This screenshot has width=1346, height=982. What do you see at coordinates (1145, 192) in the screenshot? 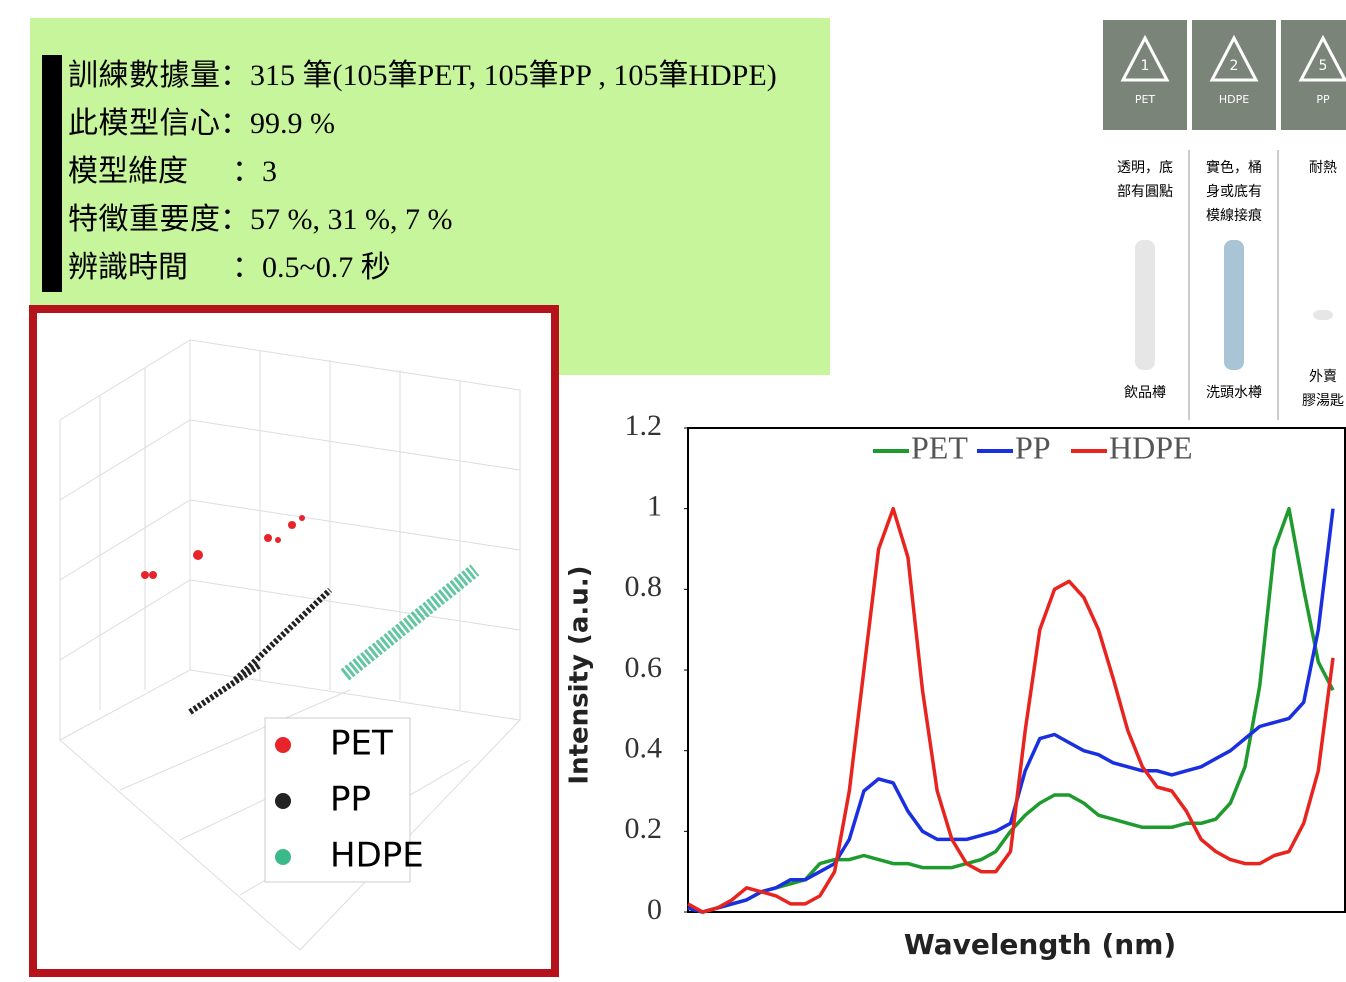
I see `recycling-desc: 部有圓點` at bounding box center [1145, 192].